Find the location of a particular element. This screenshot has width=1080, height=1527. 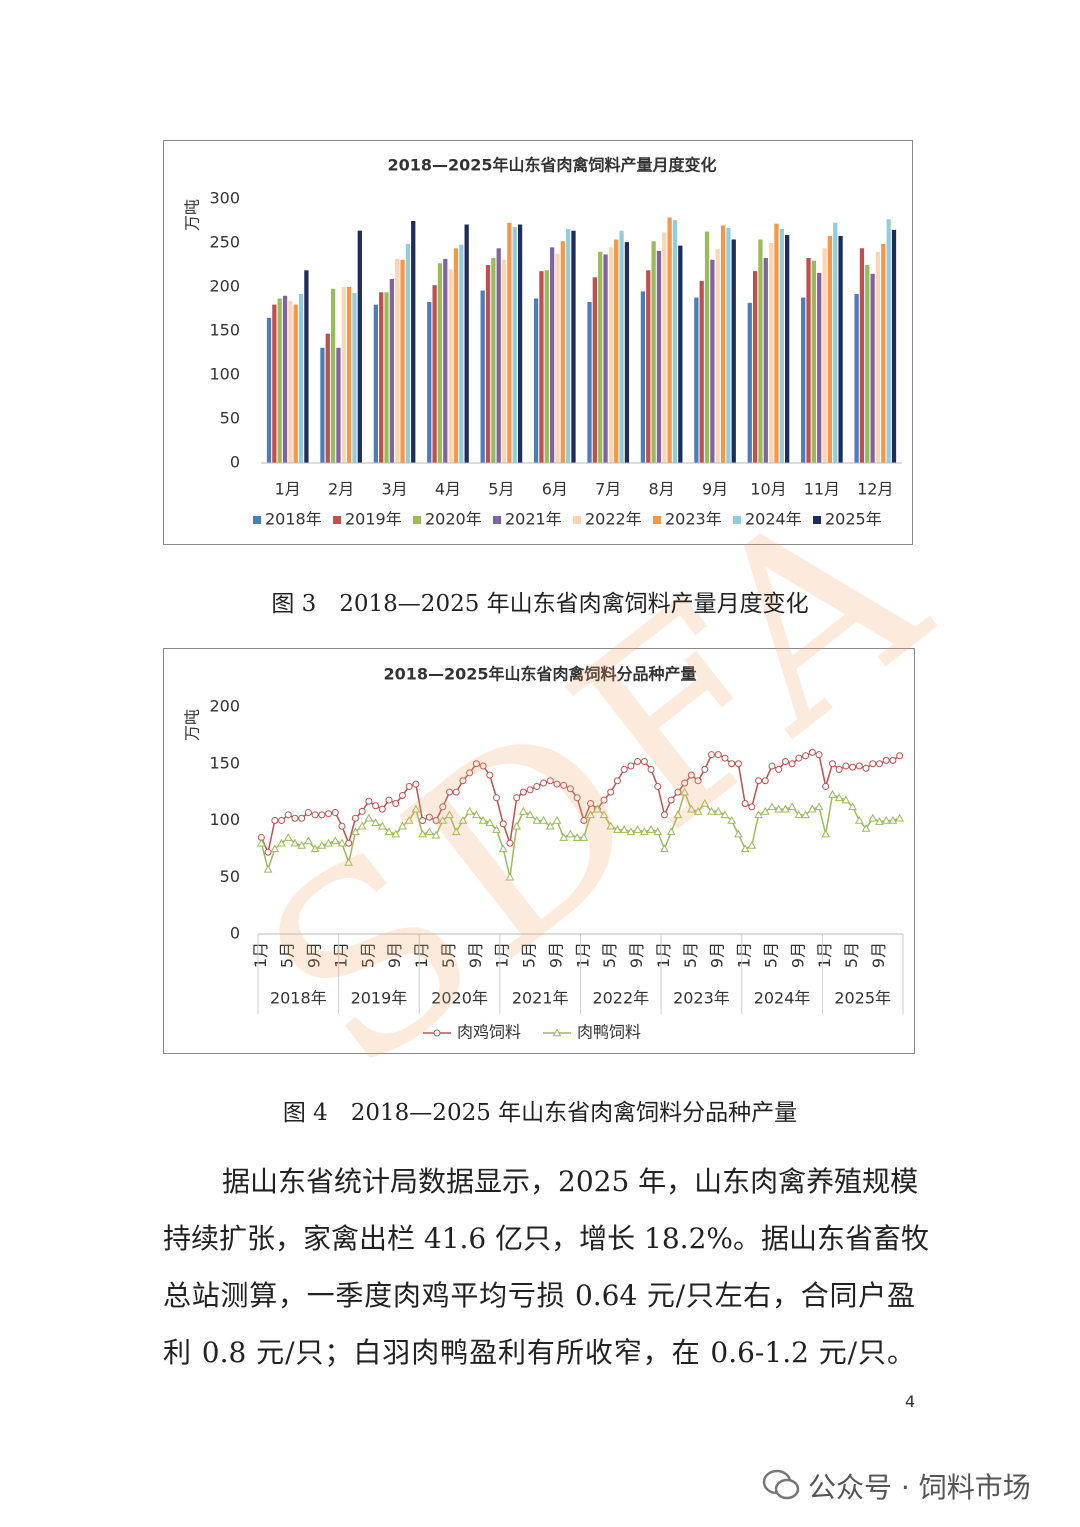

y-tick-label: 100 is located at coordinates (224, 374).